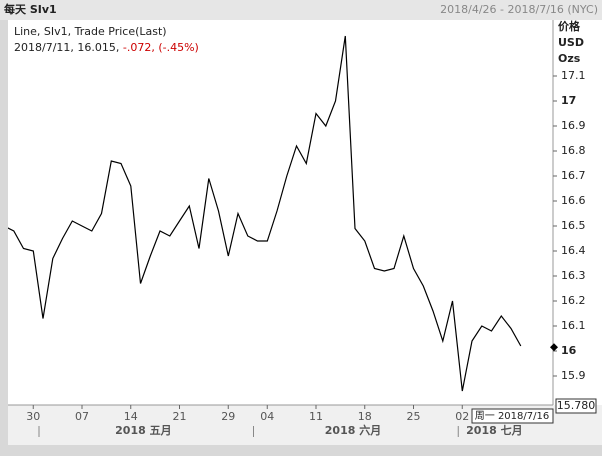  Describe the element at coordinates (573, 375) in the screenshot. I see `y-tick-label: 15.9` at that location.